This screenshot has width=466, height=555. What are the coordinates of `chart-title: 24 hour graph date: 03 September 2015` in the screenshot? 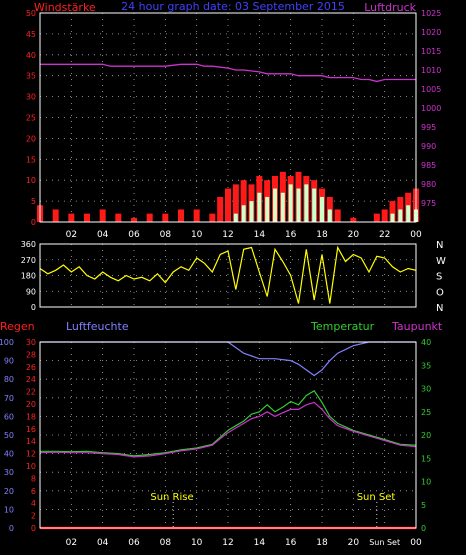 It's located at (233, 6).